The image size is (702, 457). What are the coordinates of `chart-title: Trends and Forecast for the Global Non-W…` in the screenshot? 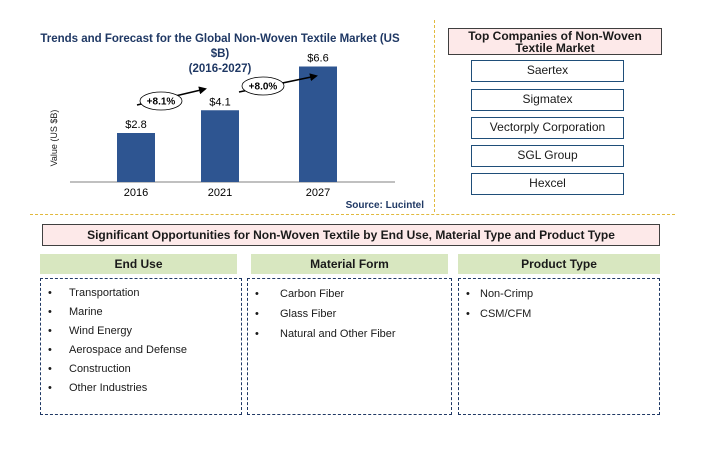 It's located at (220, 46).